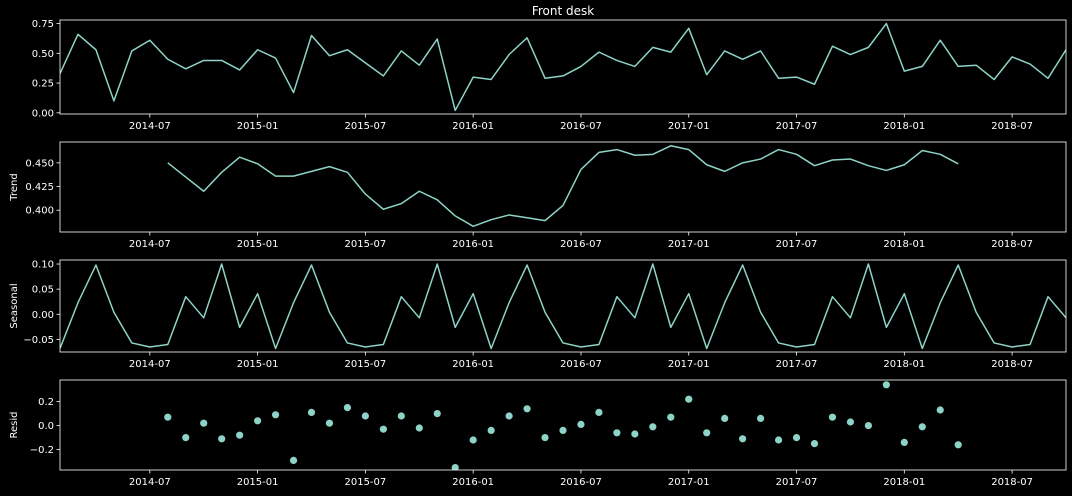  I want to click on y-tick-label: −0.2, so click(42, 450).